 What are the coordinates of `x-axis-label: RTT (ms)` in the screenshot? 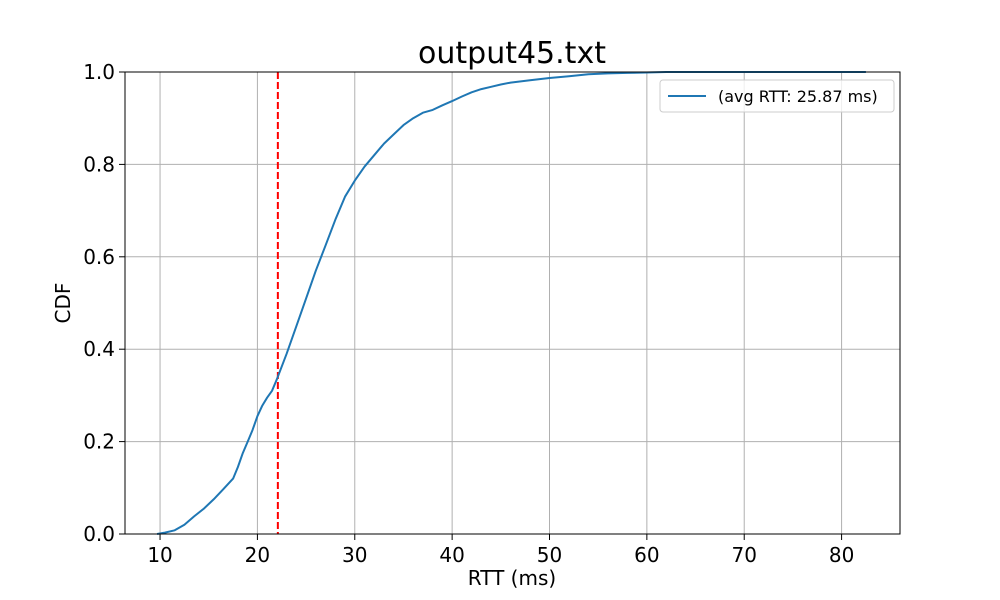 It's located at (512, 578).